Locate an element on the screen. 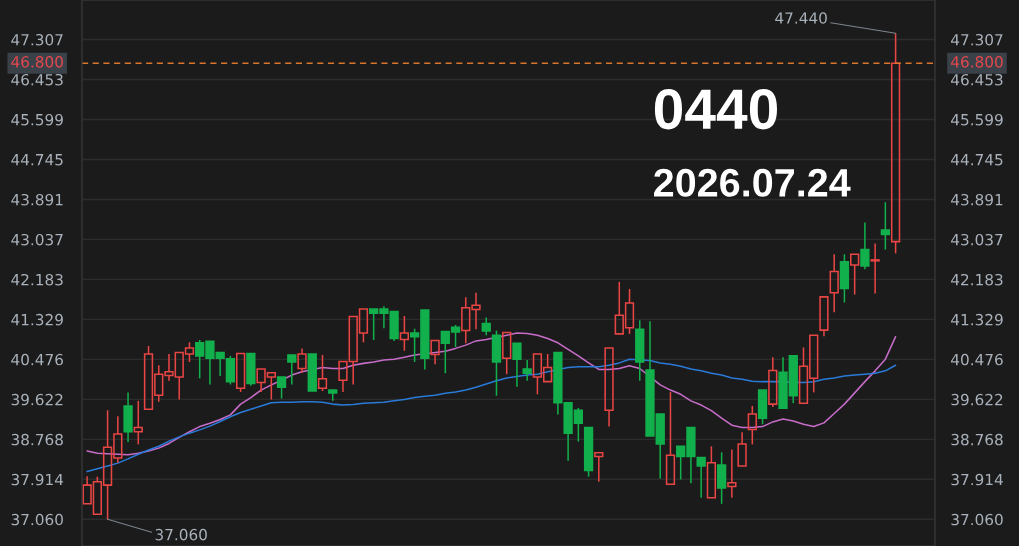 The width and height of the screenshot is (1019, 546). y2-tick-label: 43.891 is located at coordinates (977, 199).